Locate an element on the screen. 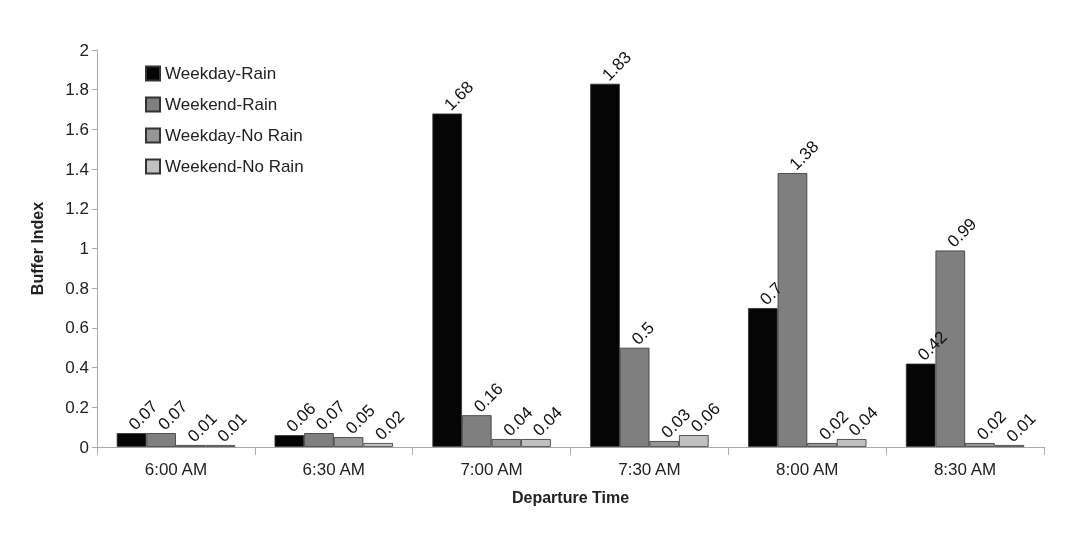 This screenshot has height=539, width=1074. y-tick-label: 0.8 is located at coordinates (77, 288).